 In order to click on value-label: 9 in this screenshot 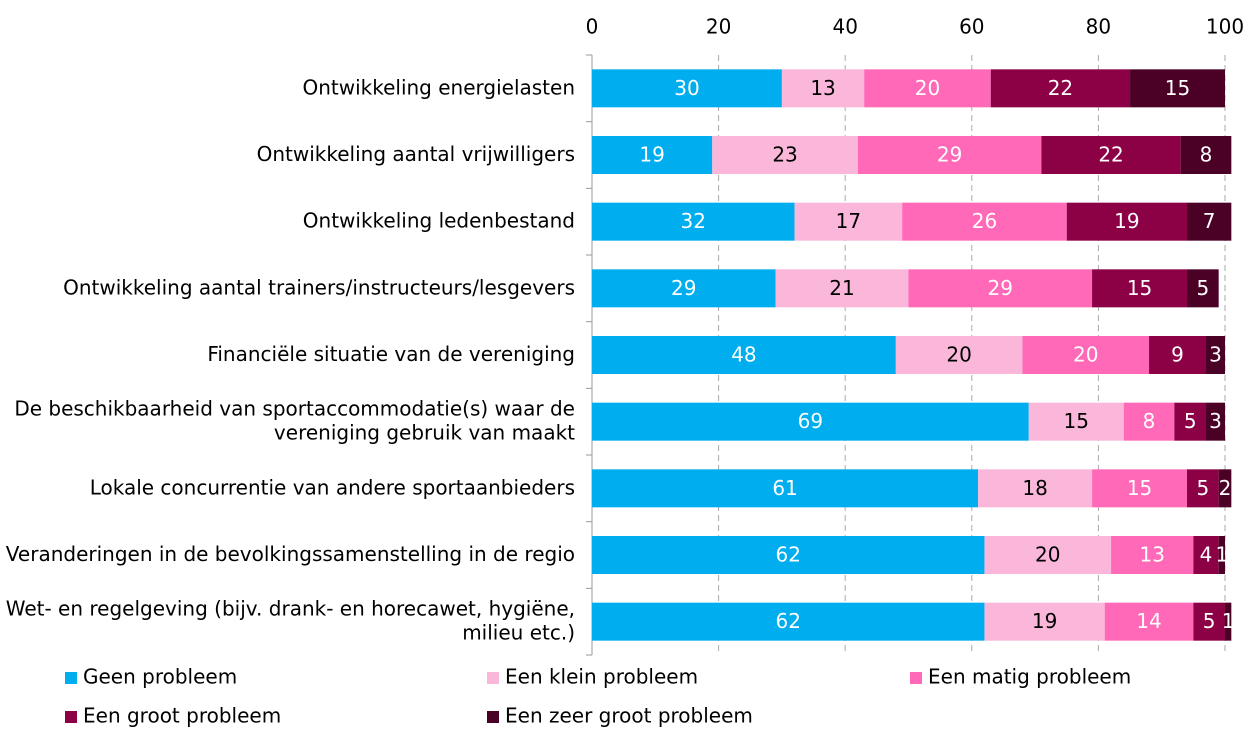, I will do `click(1177, 355)`.